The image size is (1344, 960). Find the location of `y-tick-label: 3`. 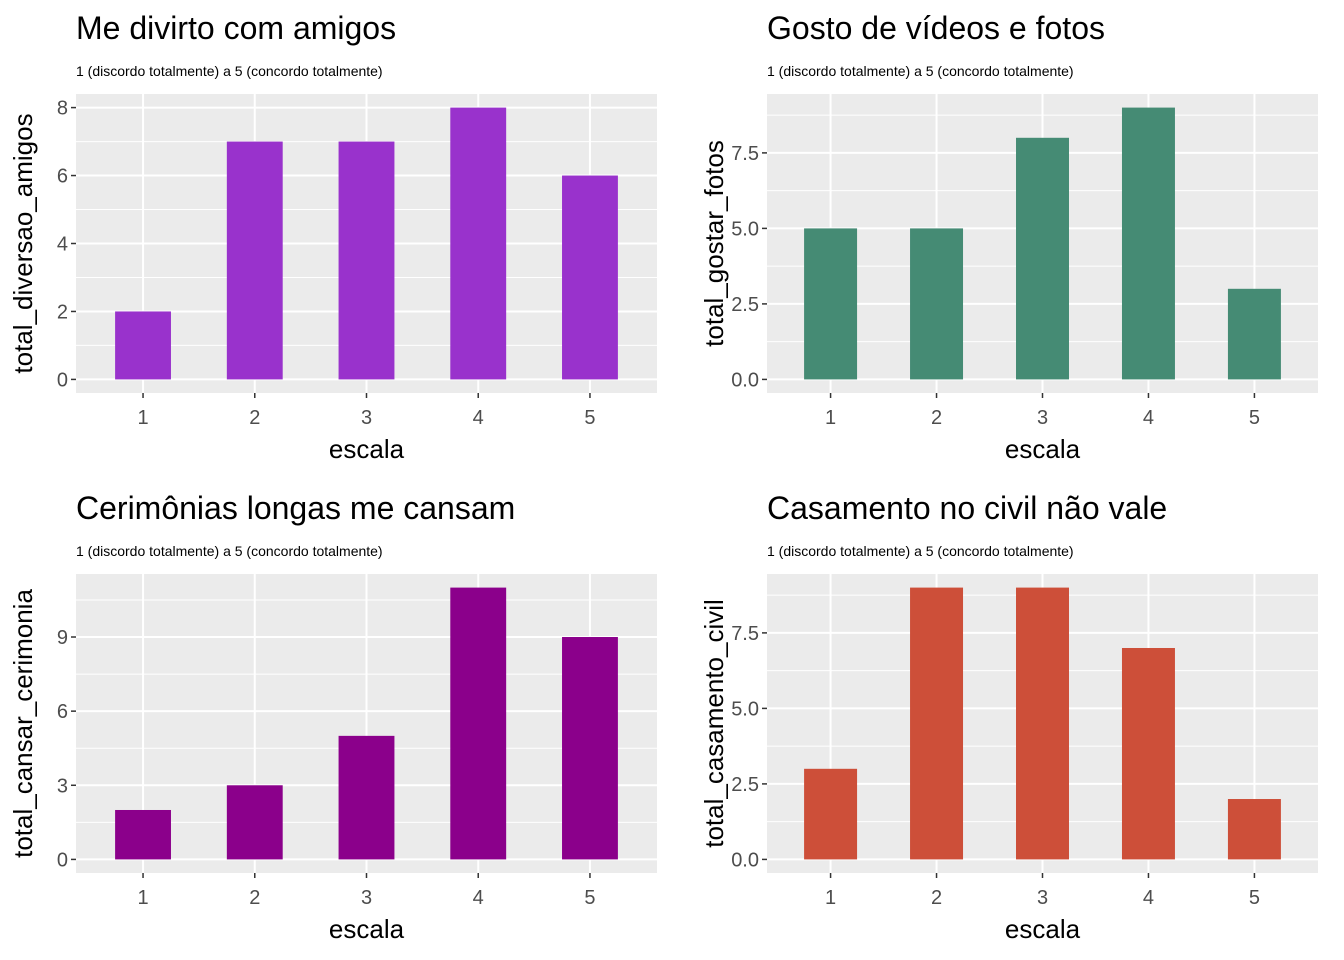

y-tick-label: 3 is located at coordinates (62, 786).